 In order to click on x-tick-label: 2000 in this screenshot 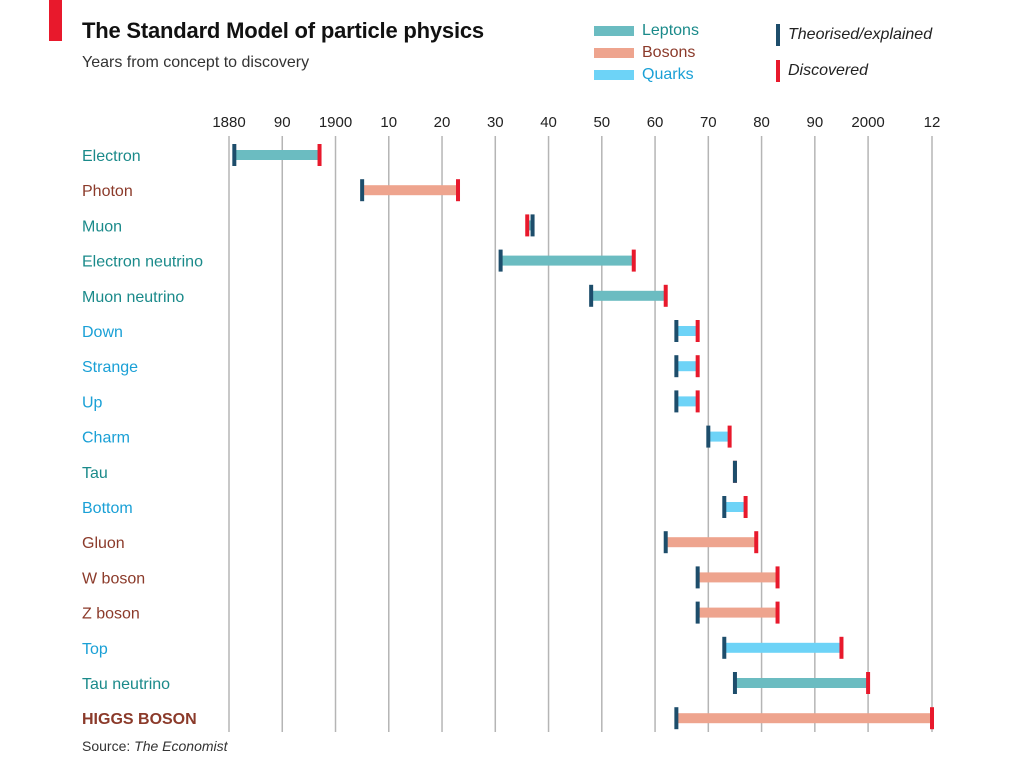, I will do `click(867, 122)`.